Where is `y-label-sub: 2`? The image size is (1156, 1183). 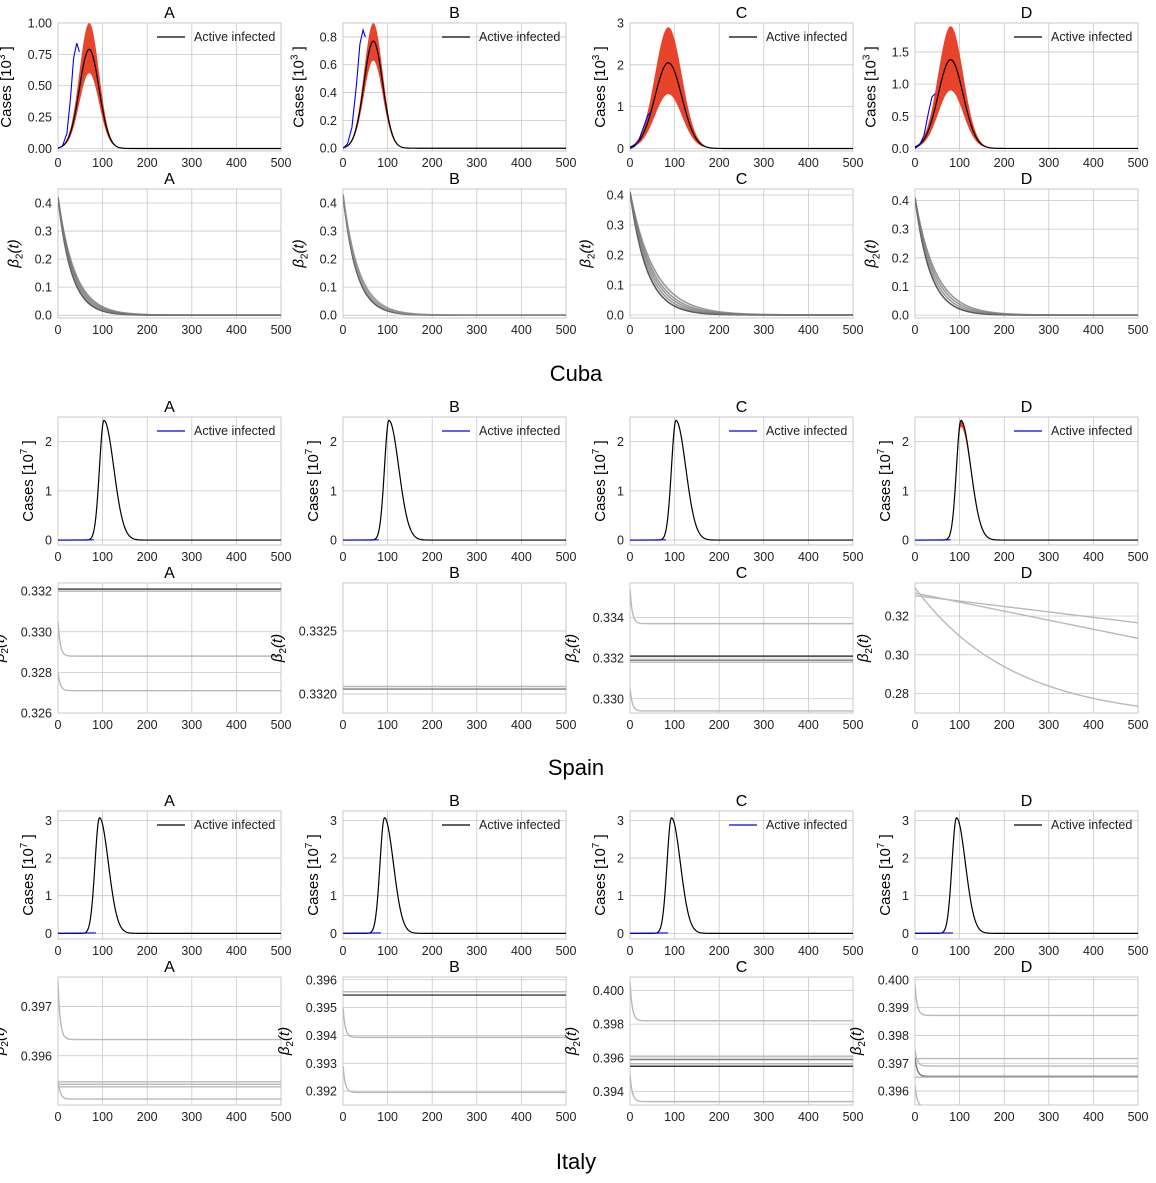 y-label-sub: 2 is located at coordinates (304, 256).